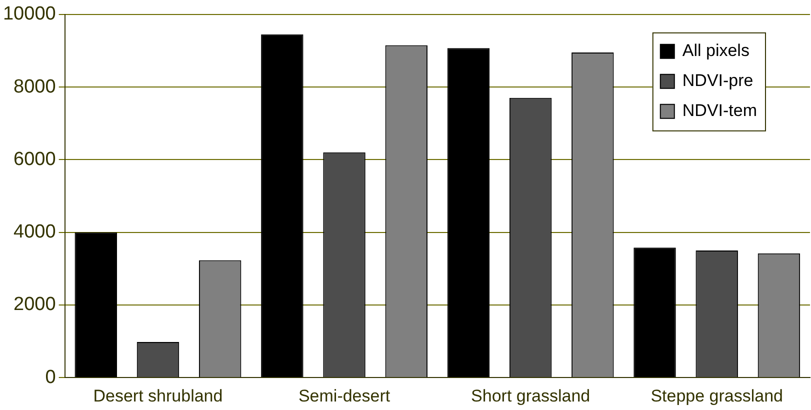 The width and height of the screenshot is (811, 410). Describe the element at coordinates (158, 396) in the screenshot. I see `x-tick-label: Desert shrubland` at that location.